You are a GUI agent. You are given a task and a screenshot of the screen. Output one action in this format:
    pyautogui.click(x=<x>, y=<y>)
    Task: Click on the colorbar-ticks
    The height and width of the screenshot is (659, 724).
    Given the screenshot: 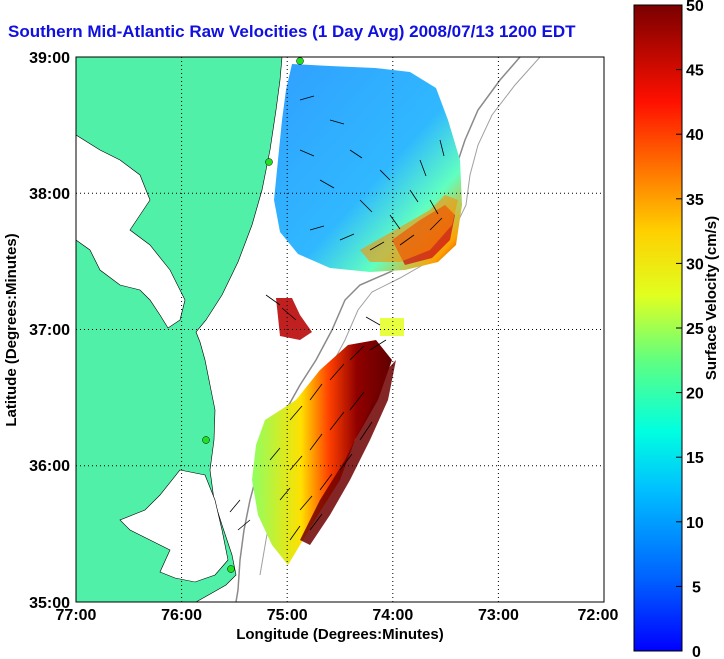 What is the action you would take?
    pyautogui.click(x=679, y=328)
    